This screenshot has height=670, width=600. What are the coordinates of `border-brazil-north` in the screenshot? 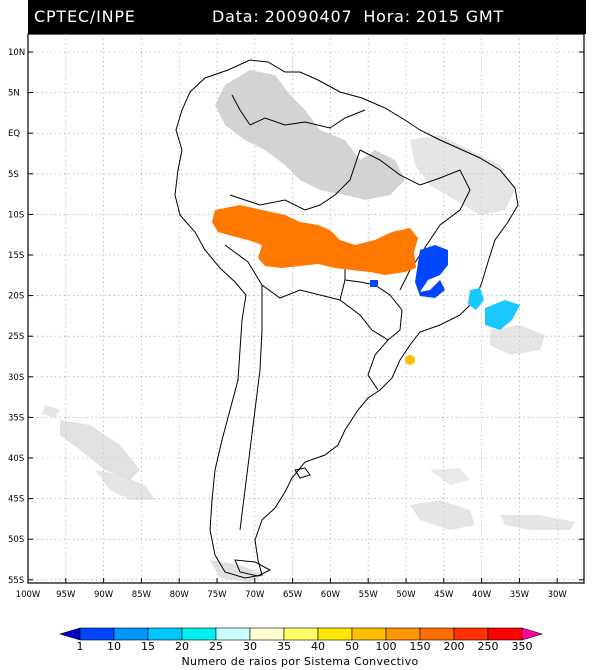 It's located at (307, 119).